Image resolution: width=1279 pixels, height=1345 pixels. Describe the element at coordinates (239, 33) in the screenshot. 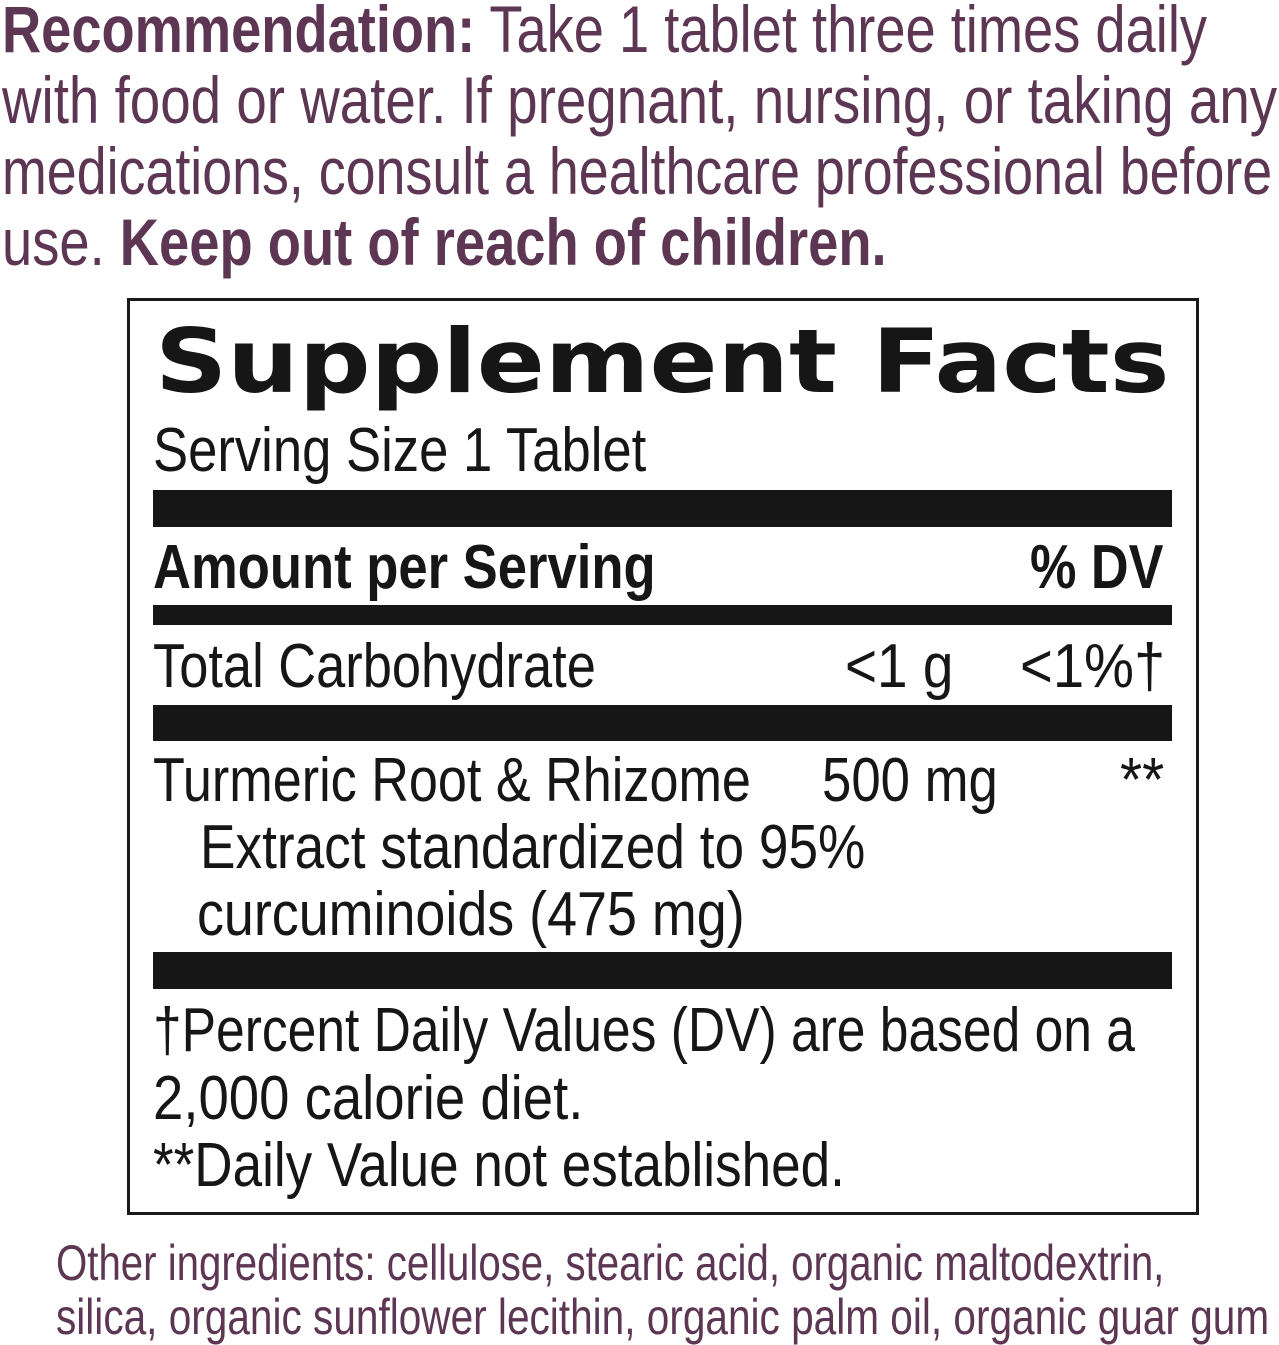

I see `recommendation-label: Recommendation:` at that location.